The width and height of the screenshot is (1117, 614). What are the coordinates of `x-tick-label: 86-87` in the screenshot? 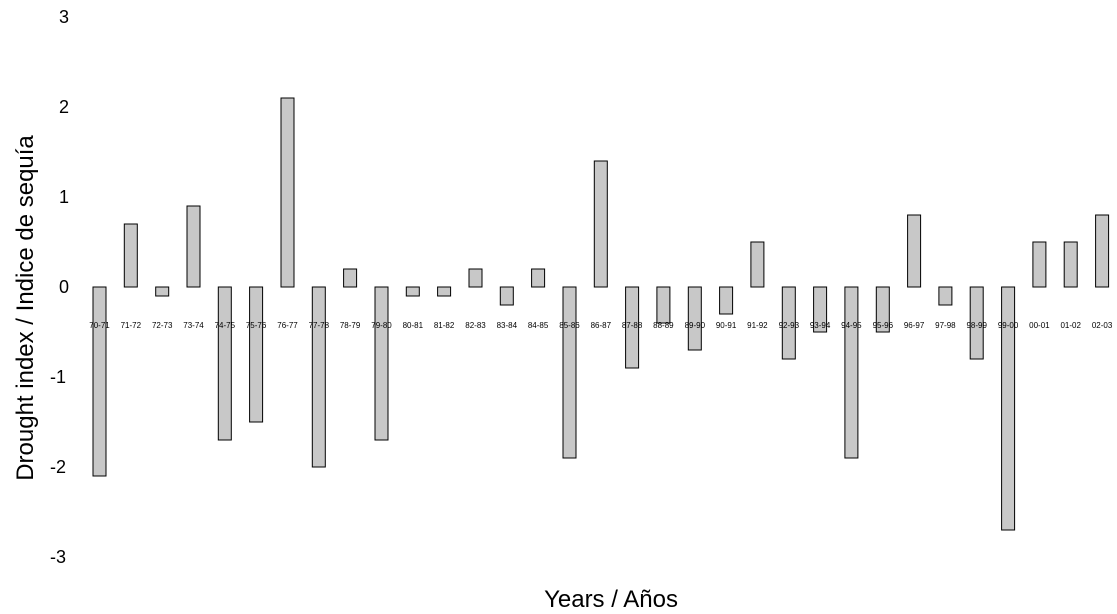 It's located at (601, 325).